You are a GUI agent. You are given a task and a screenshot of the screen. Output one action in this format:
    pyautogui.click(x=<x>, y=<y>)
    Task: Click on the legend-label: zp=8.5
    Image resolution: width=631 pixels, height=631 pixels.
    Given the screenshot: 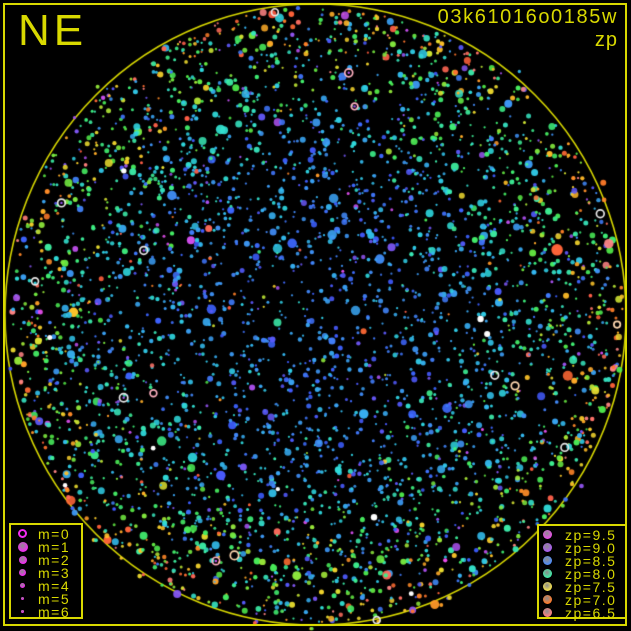 What is the action you would take?
    pyautogui.click(x=591, y=560)
    